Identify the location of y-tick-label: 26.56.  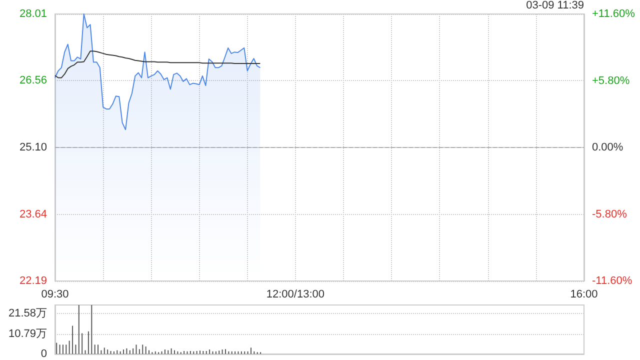
(33, 80).